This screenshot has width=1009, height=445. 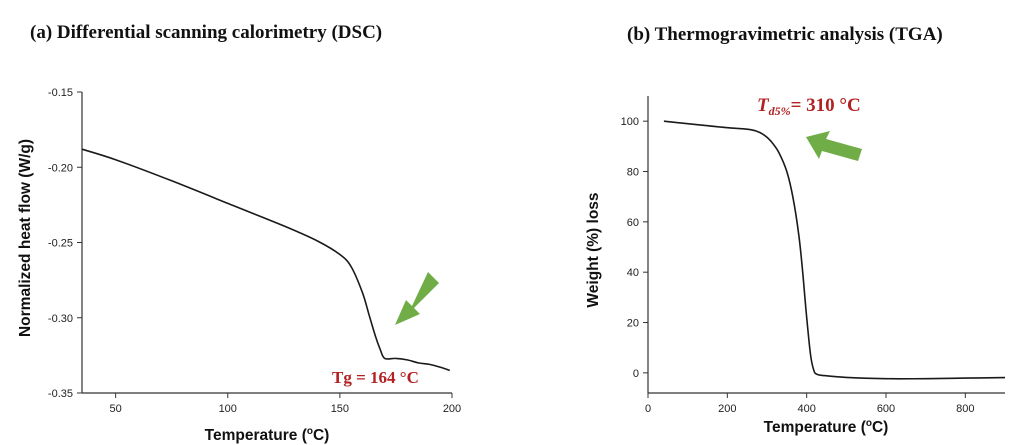 What do you see at coordinates (228, 409) in the screenshot?
I see `dsc-x-tick-label: 100` at bounding box center [228, 409].